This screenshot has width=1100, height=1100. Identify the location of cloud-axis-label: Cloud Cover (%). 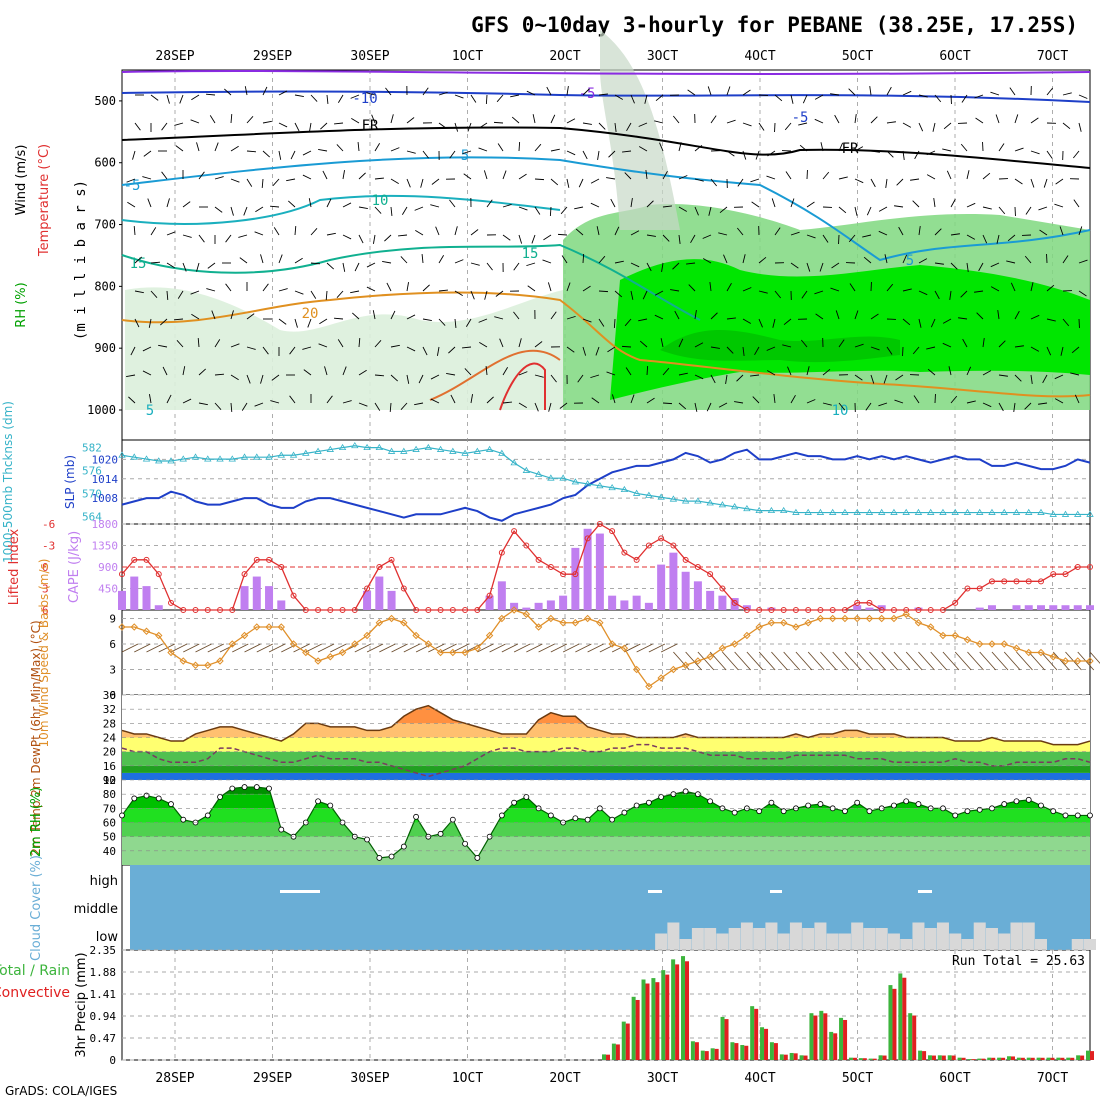
(36, 908).